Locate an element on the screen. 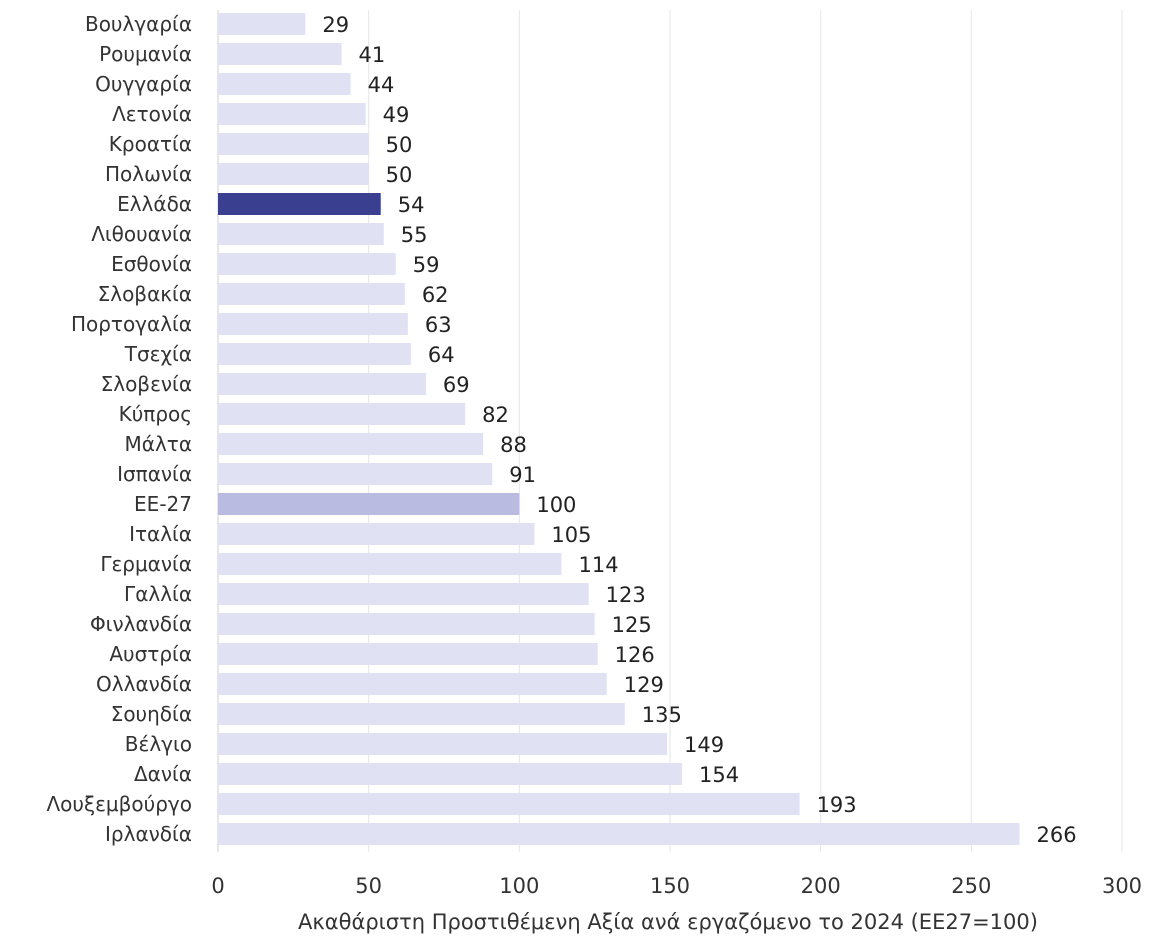  category-label: Ισπανία is located at coordinates (154, 474).